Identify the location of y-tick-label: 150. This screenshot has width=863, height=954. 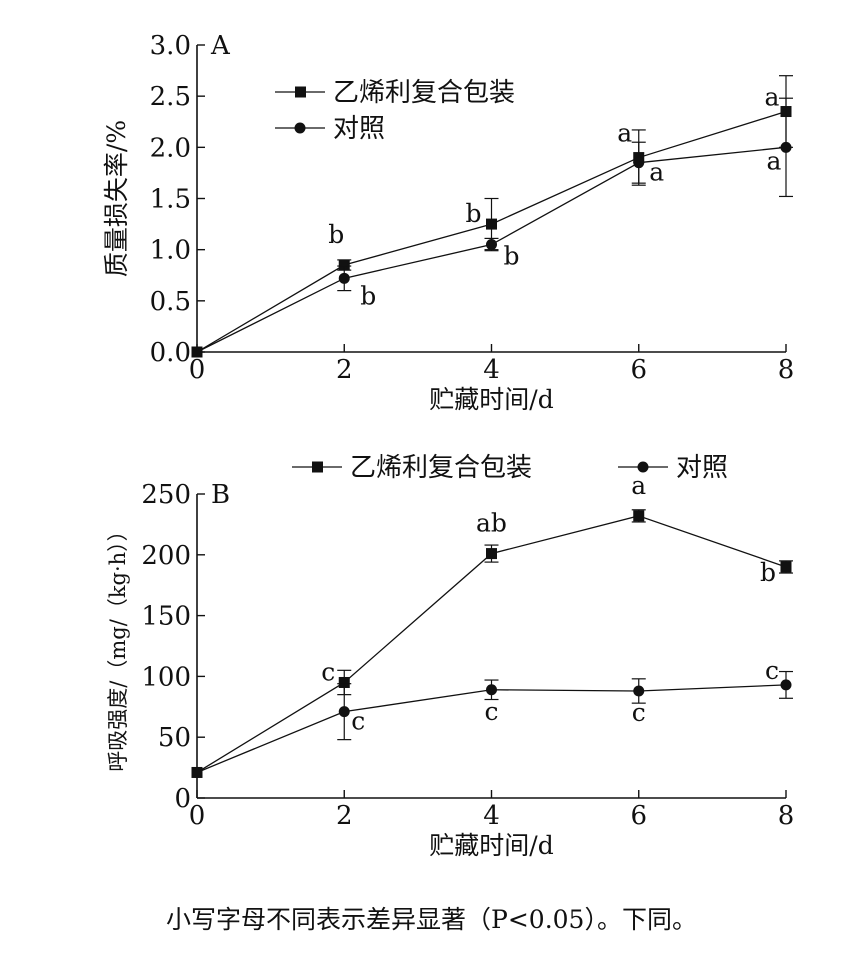
(166, 617).